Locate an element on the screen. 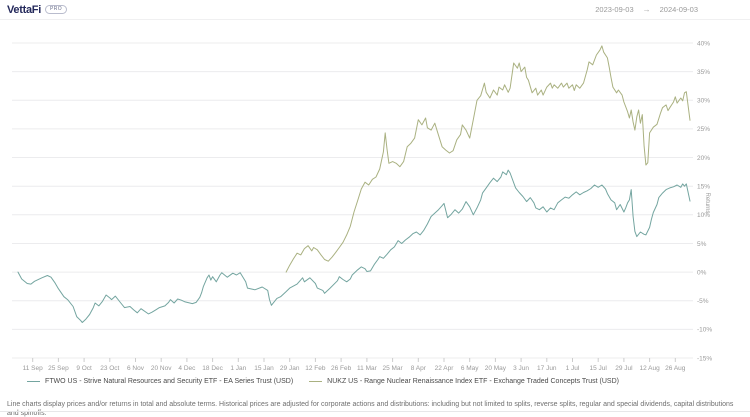 This screenshot has height=417, width=750. date-range-picker: 2023-09-03 → 2024-09-03 is located at coordinates (646, 9).